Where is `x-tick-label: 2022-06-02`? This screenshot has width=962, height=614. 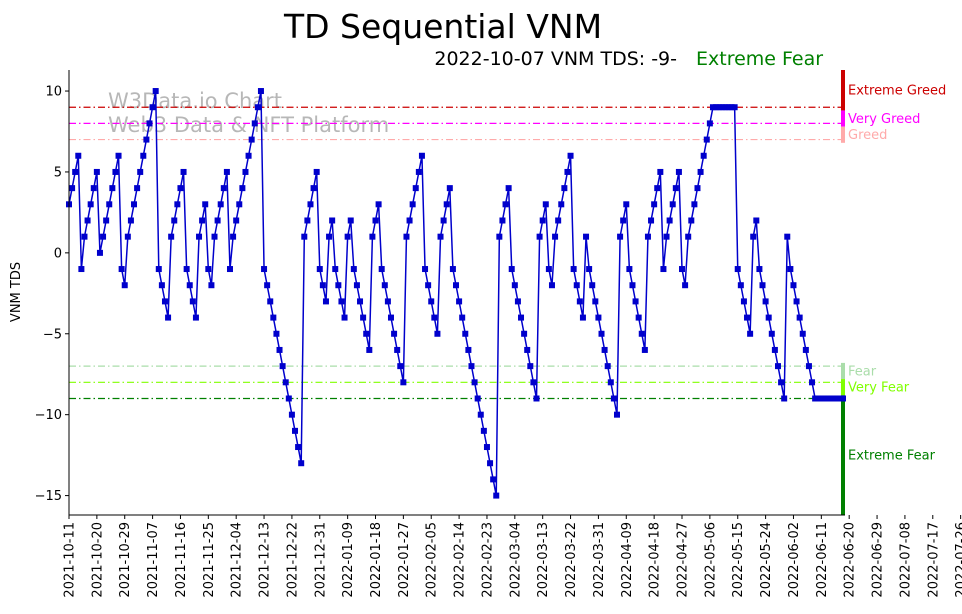 x-tick-label: 2022-06-02 is located at coordinates (794, 560).